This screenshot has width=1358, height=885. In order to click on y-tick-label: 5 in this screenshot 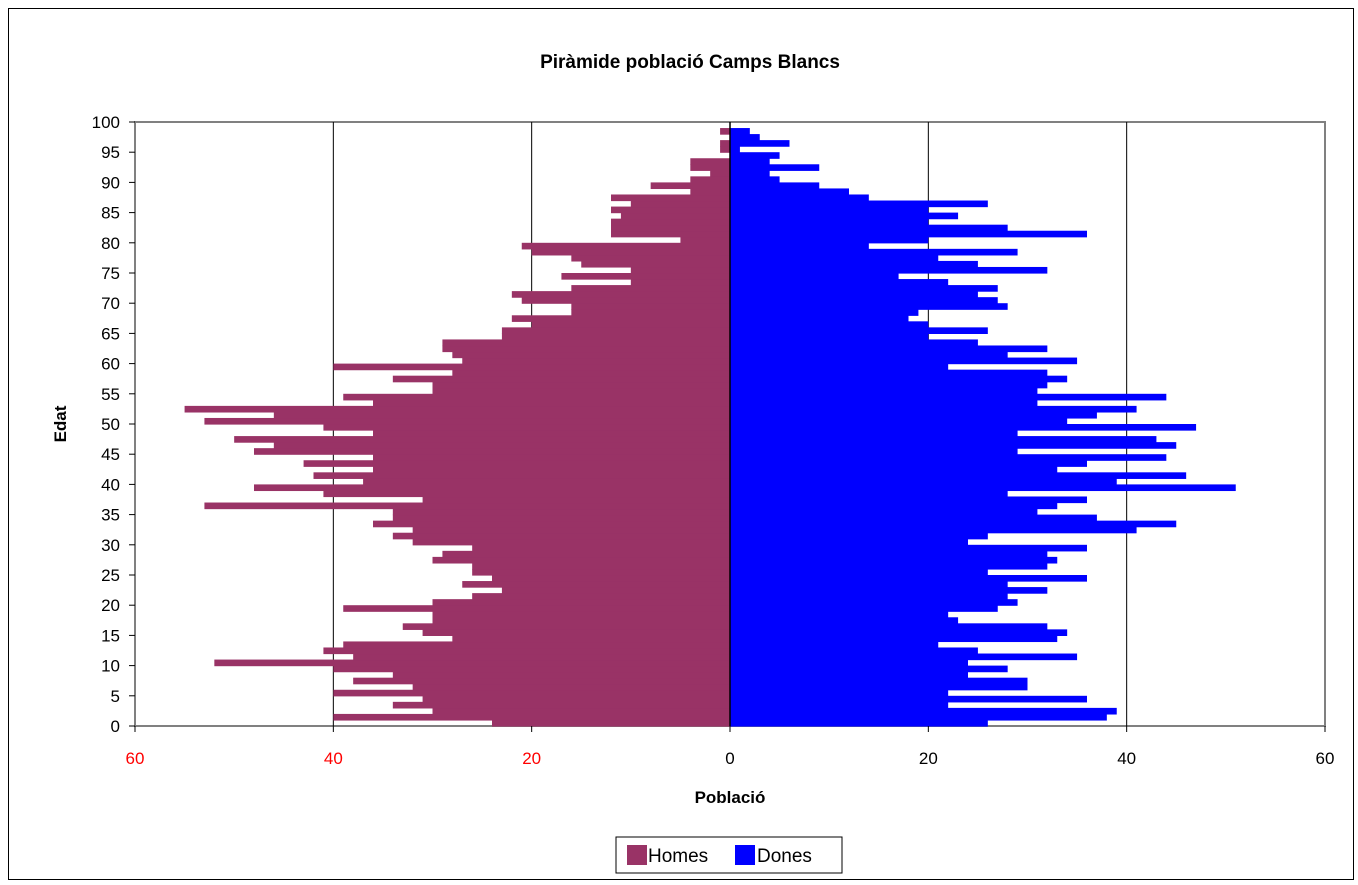, I will do `click(115, 696)`.